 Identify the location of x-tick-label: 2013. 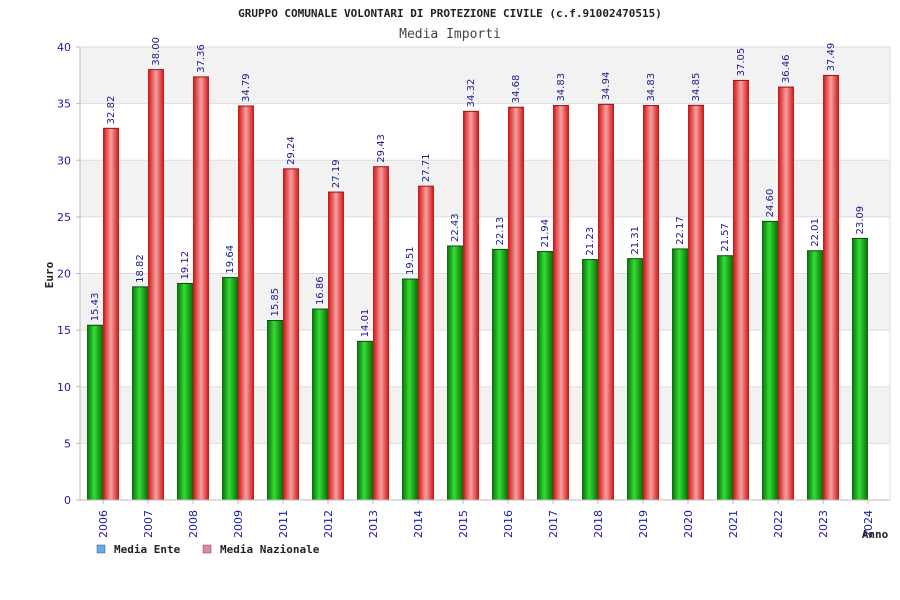
(373, 524).